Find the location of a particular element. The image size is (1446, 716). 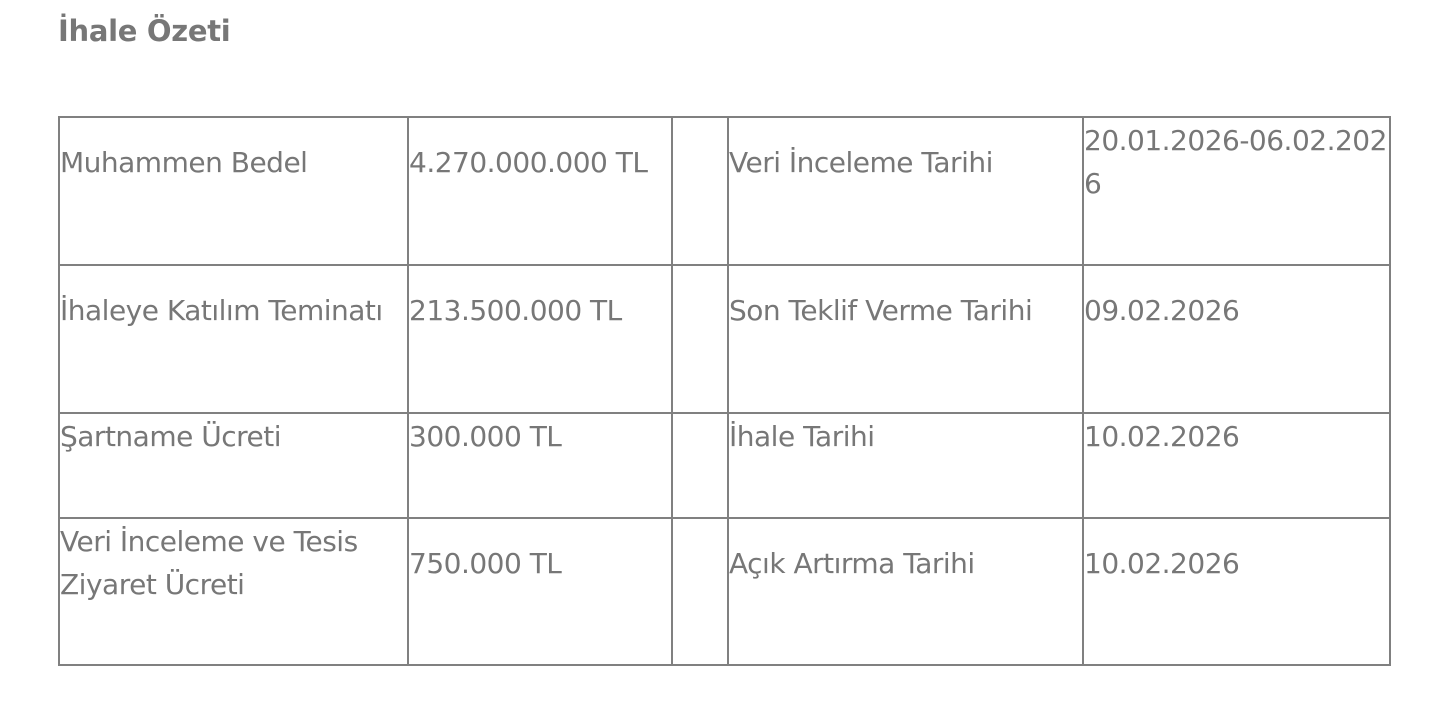

value-specification-fee: 300.000 TL is located at coordinates (485, 436).